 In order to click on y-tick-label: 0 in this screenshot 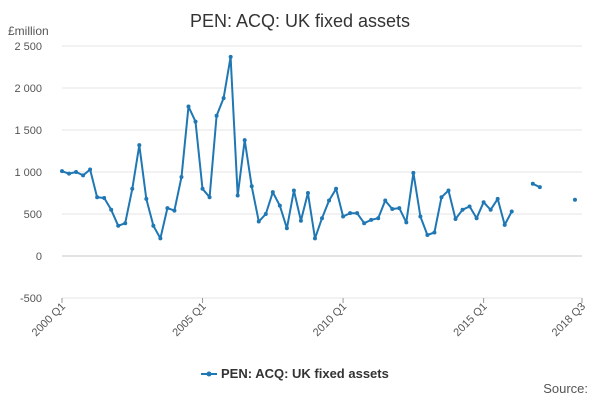, I will do `click(39, 257)`.